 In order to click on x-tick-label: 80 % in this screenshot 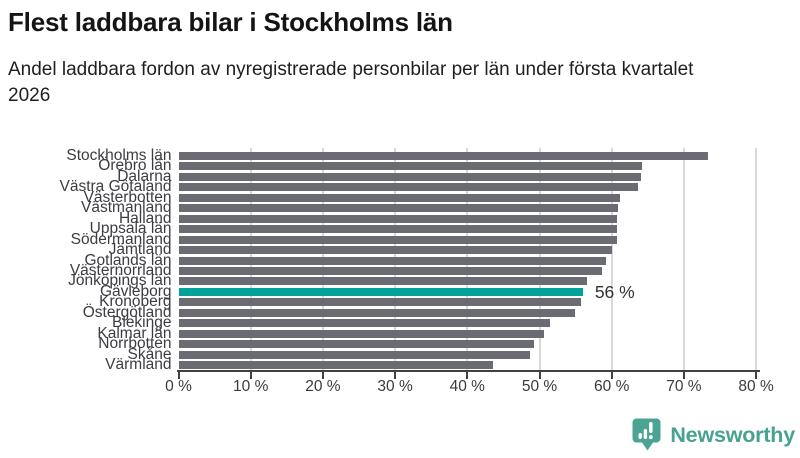, I will do `click(756, 386)`.